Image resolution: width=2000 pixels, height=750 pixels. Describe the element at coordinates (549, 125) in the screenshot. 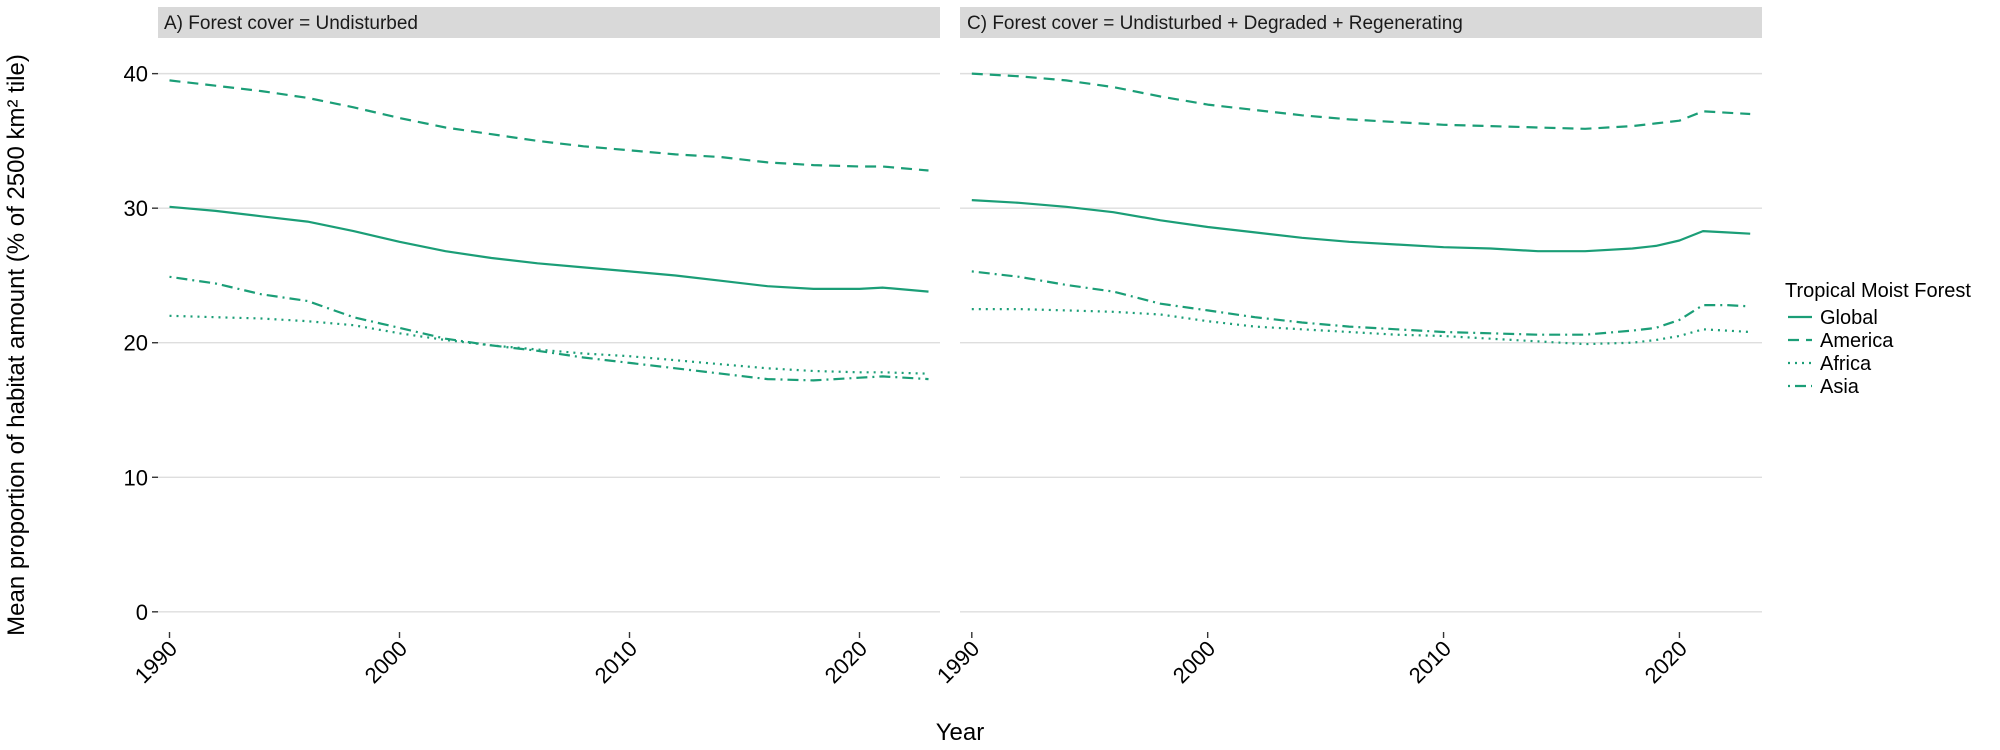

I see `panel-a-series-america` at that location.